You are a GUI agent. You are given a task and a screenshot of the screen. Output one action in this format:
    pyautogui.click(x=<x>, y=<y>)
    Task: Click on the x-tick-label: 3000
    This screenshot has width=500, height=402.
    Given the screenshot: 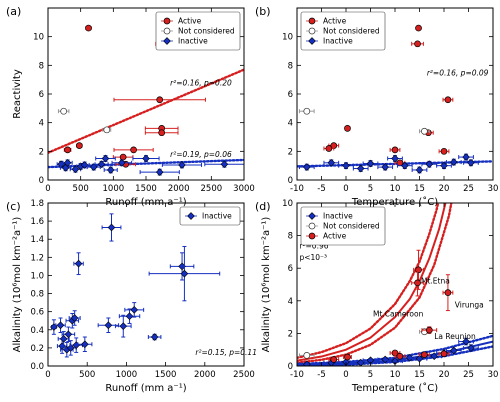 What is the action you would take?
    pyautogui.click(x=244, y=189)
    